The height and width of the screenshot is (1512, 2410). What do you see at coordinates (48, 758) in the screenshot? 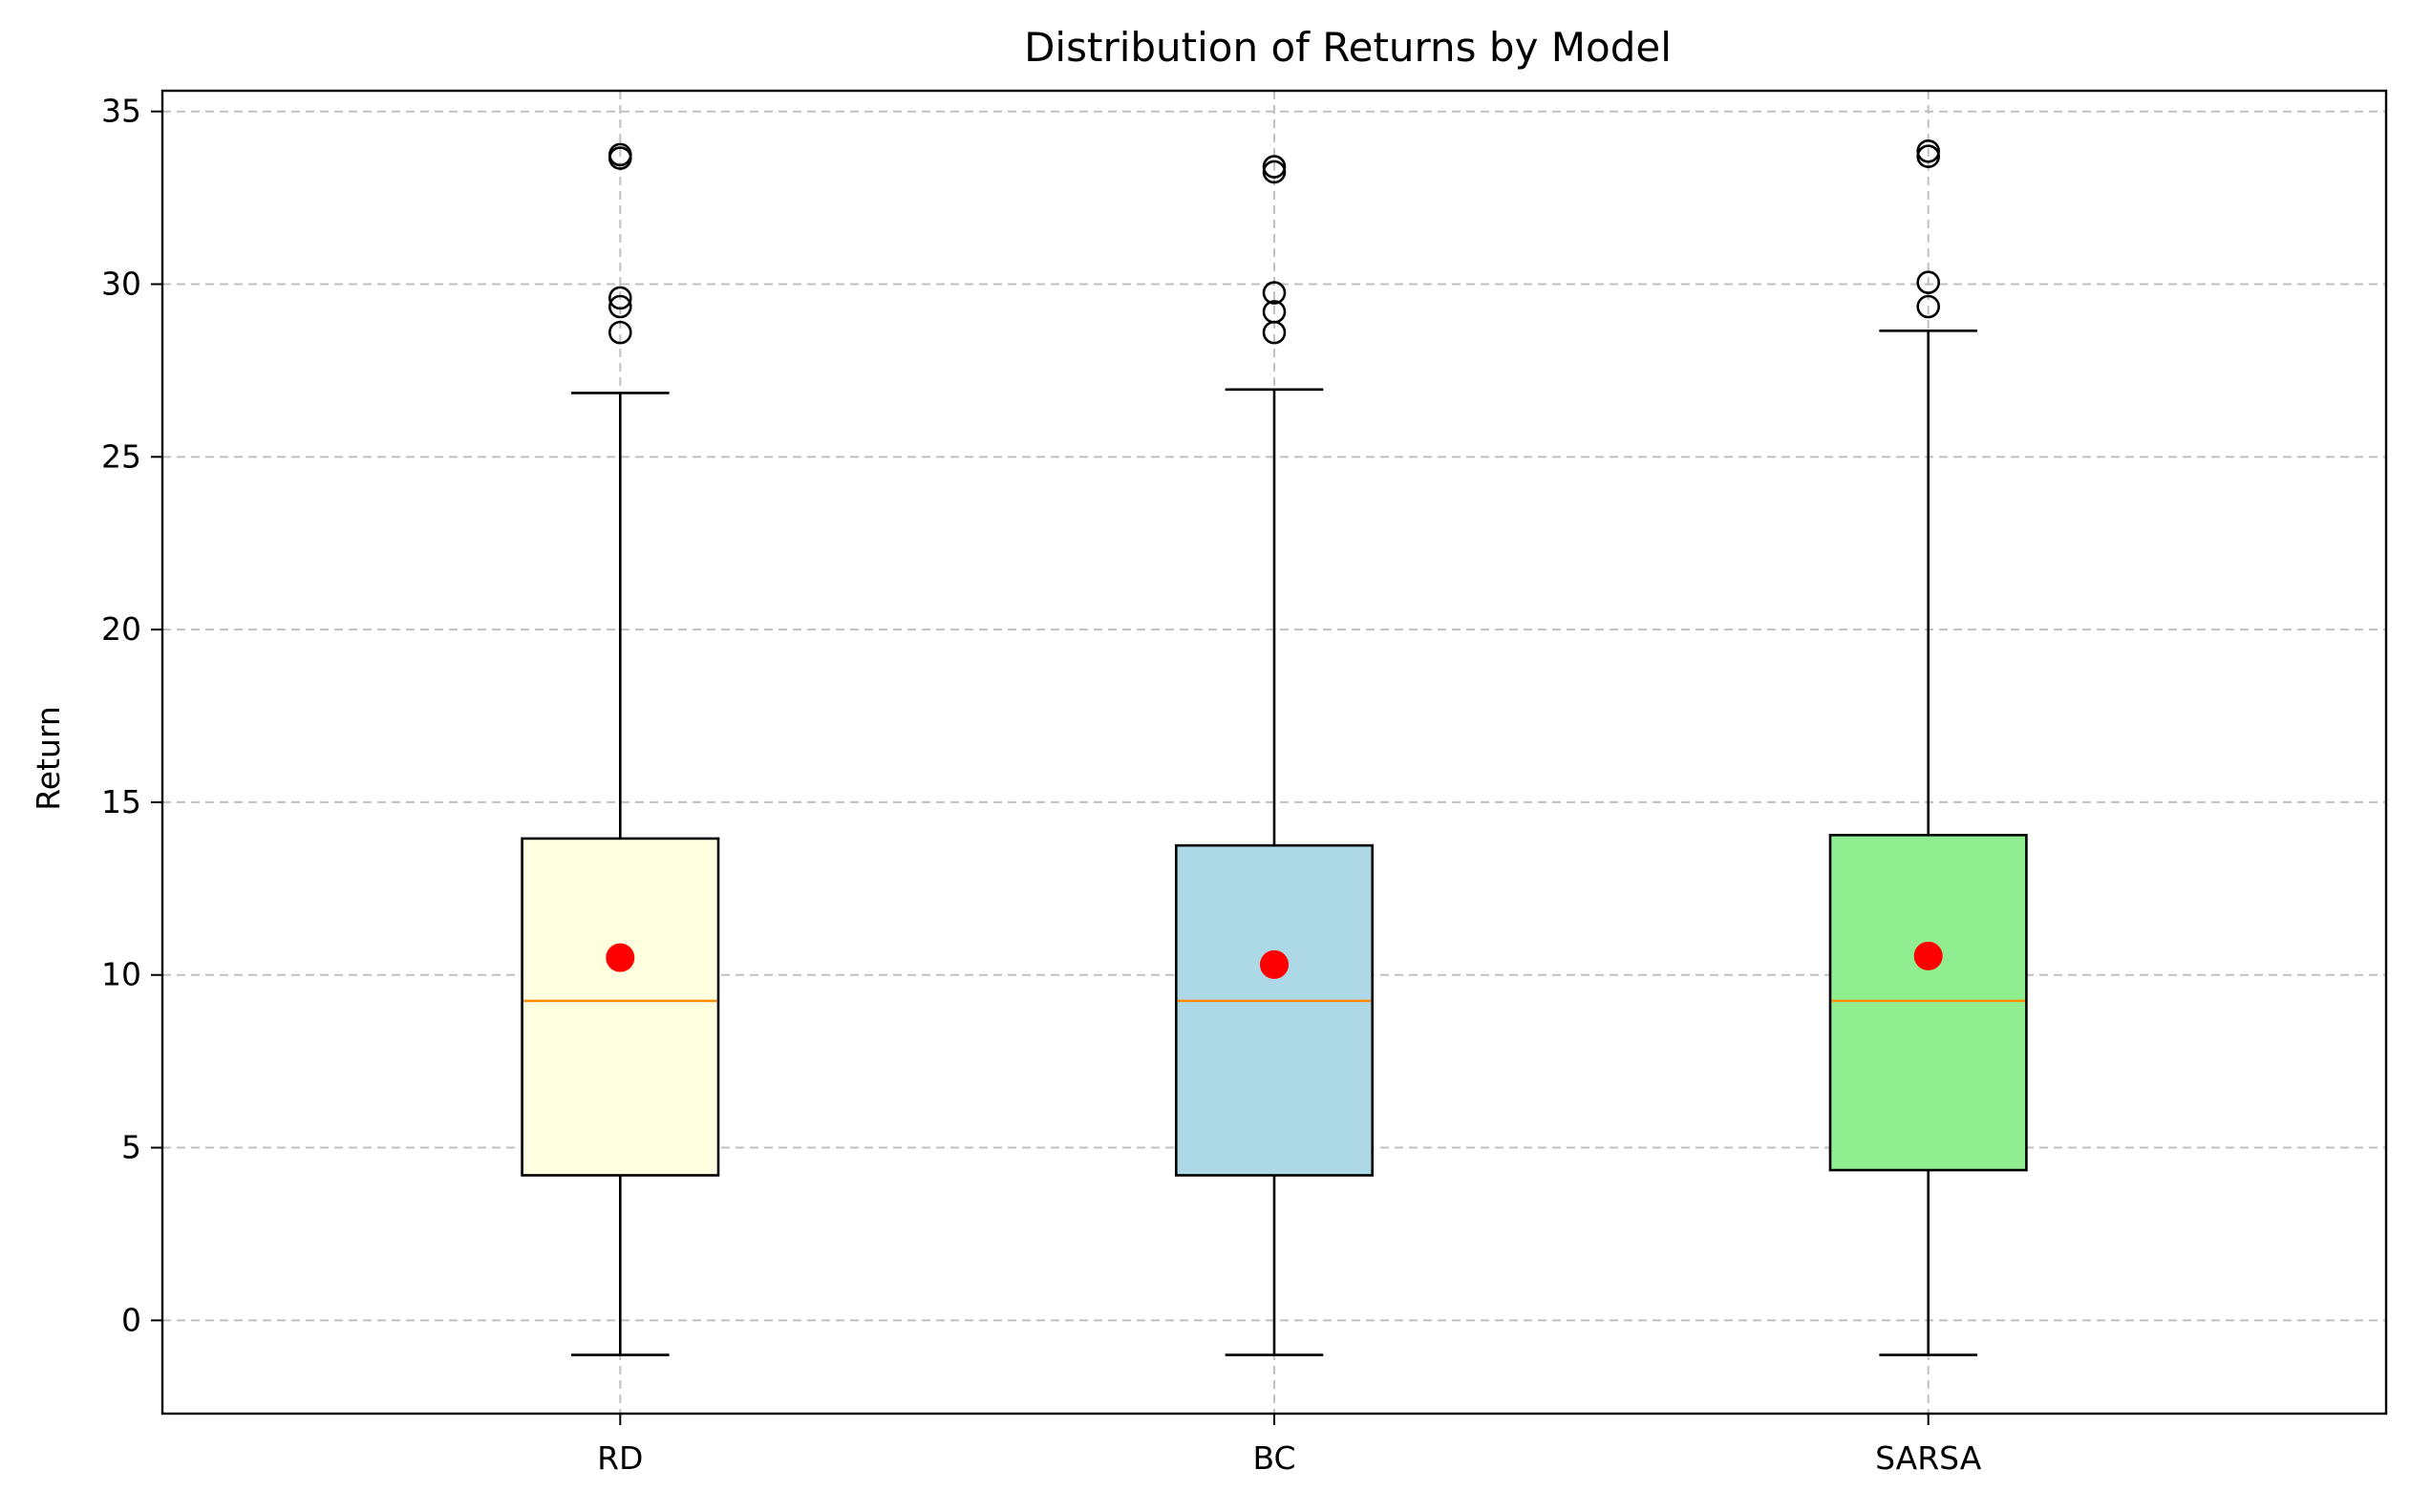
I see `y-axis-label: Return` at bounding box center [48, 758].